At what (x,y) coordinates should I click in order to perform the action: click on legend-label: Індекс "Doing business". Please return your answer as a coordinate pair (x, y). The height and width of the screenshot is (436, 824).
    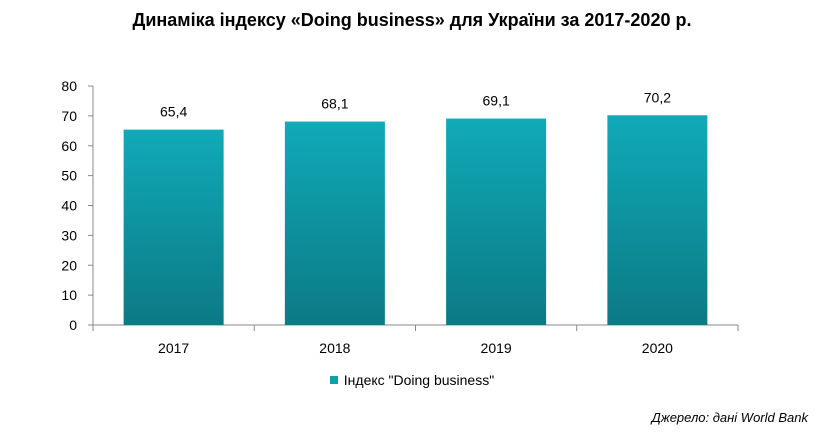
    Looking at the image, I should click on (419, 380).